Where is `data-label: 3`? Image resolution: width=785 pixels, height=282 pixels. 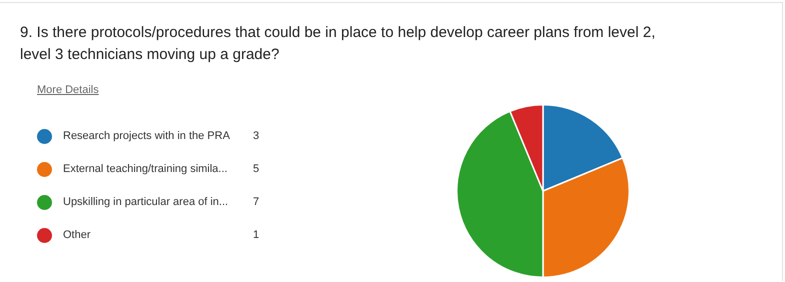
data-label: 3 is located at coordinates (256, 136).